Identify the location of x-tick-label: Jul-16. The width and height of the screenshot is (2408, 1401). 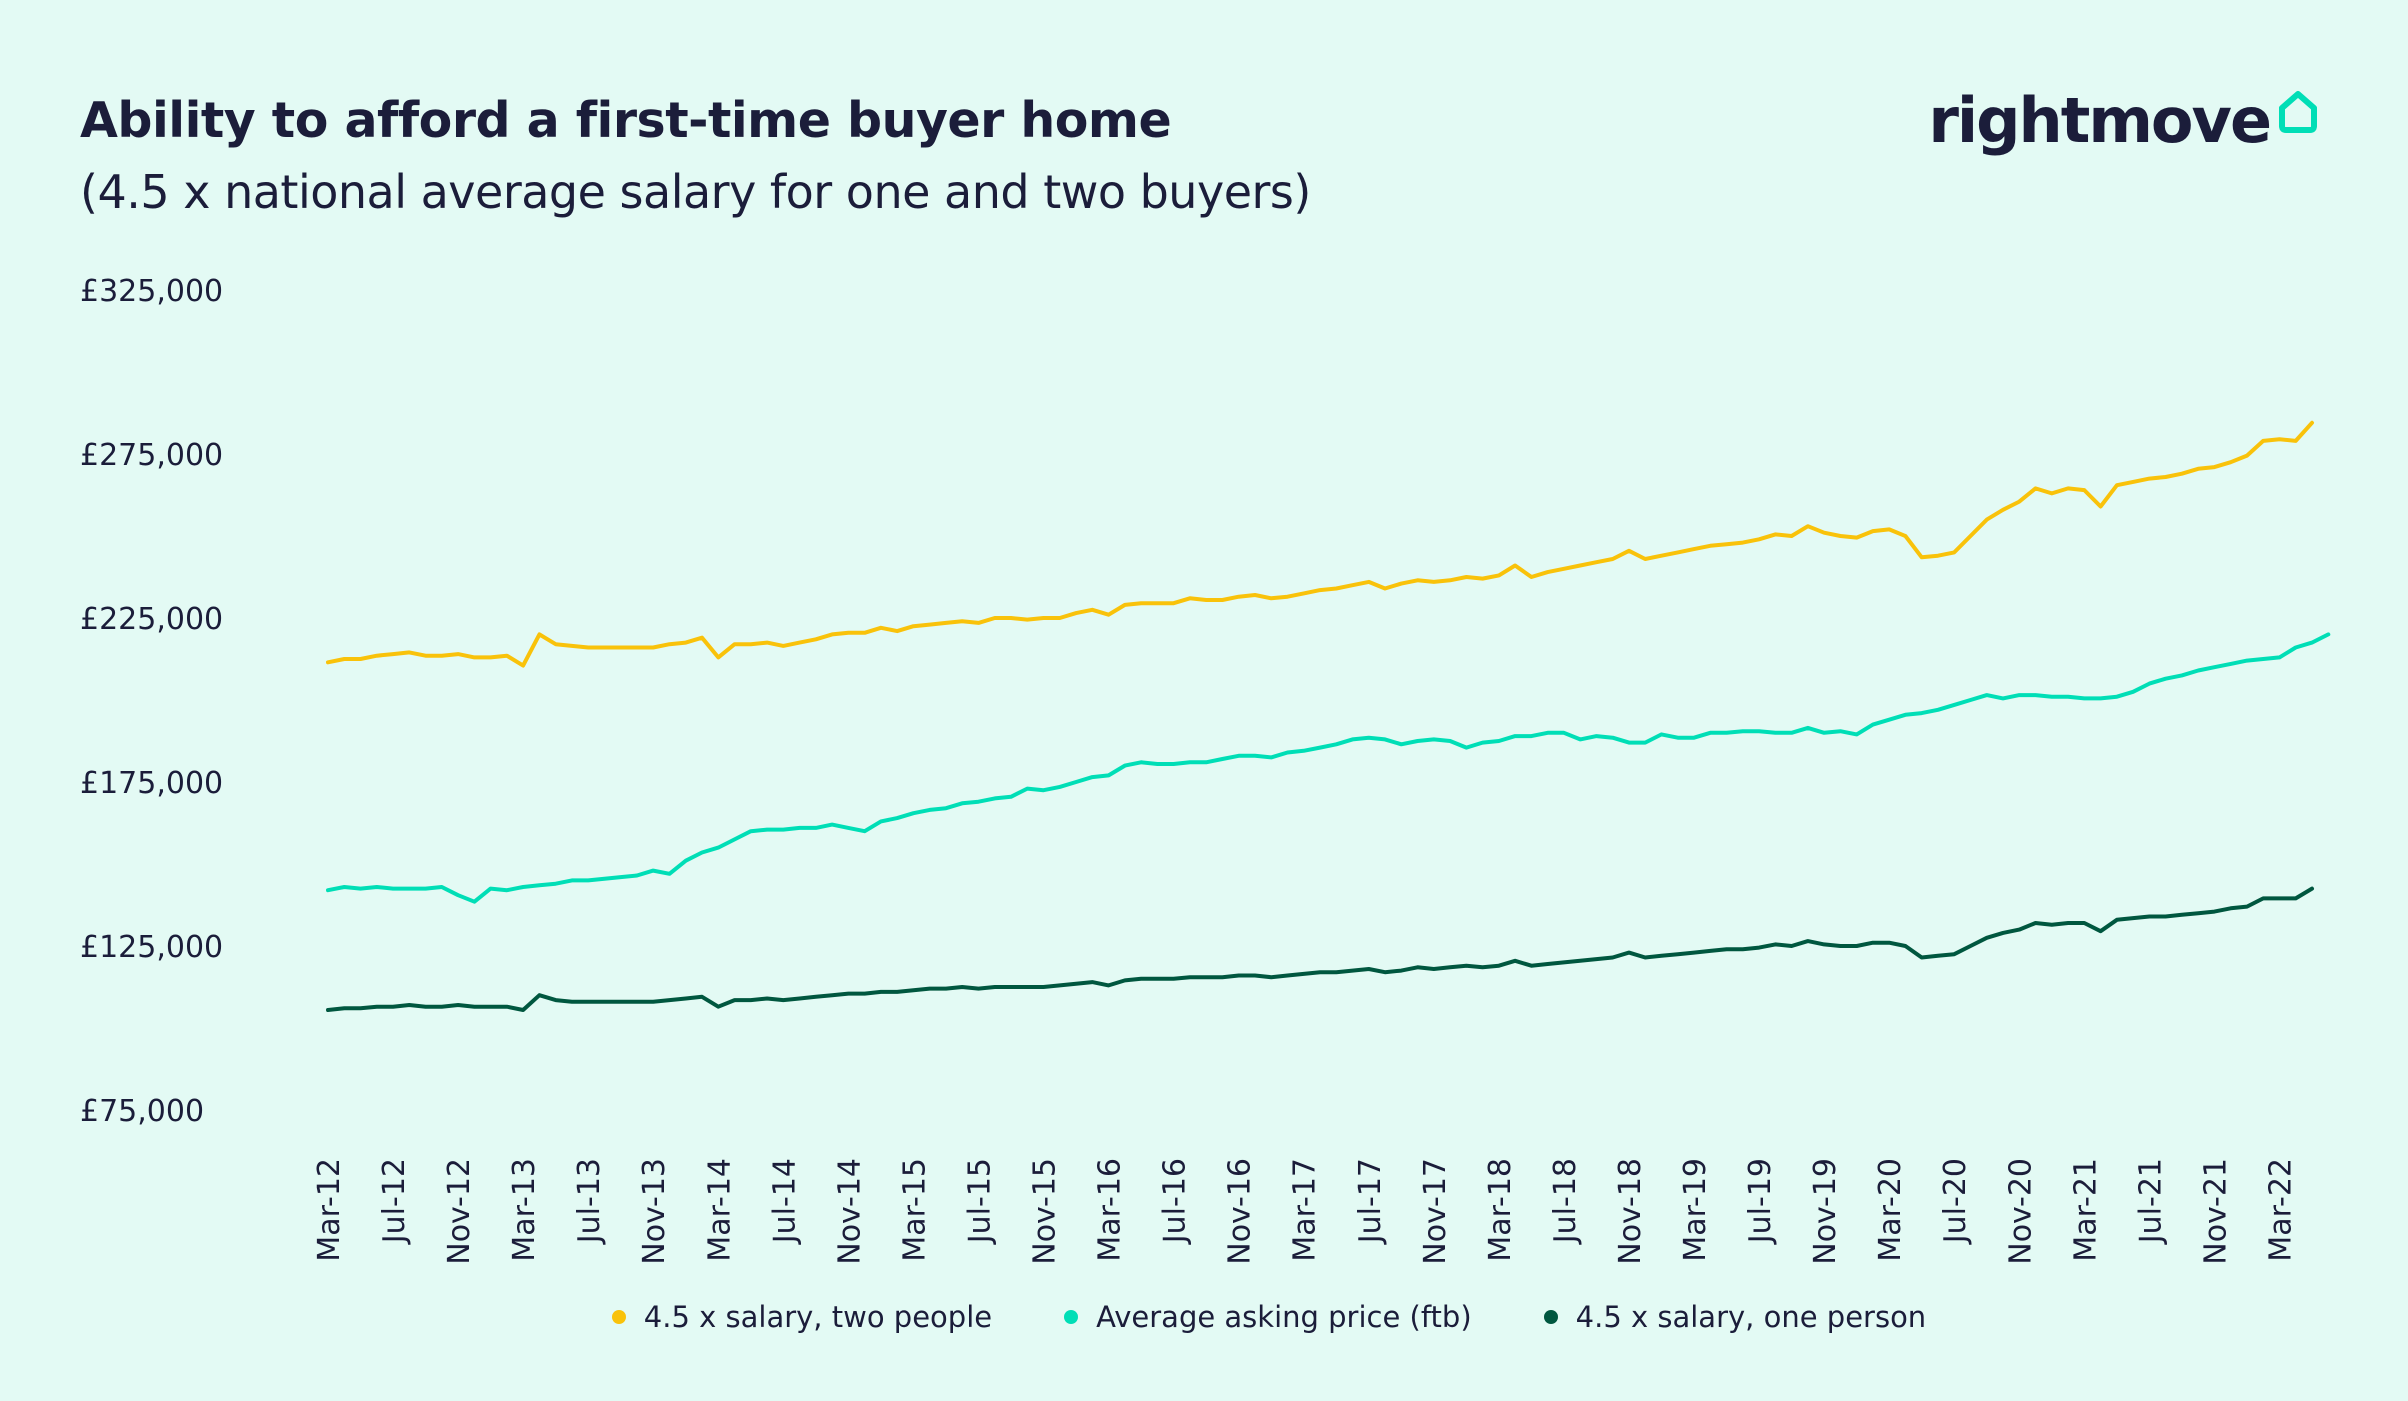
(1175, 1201).